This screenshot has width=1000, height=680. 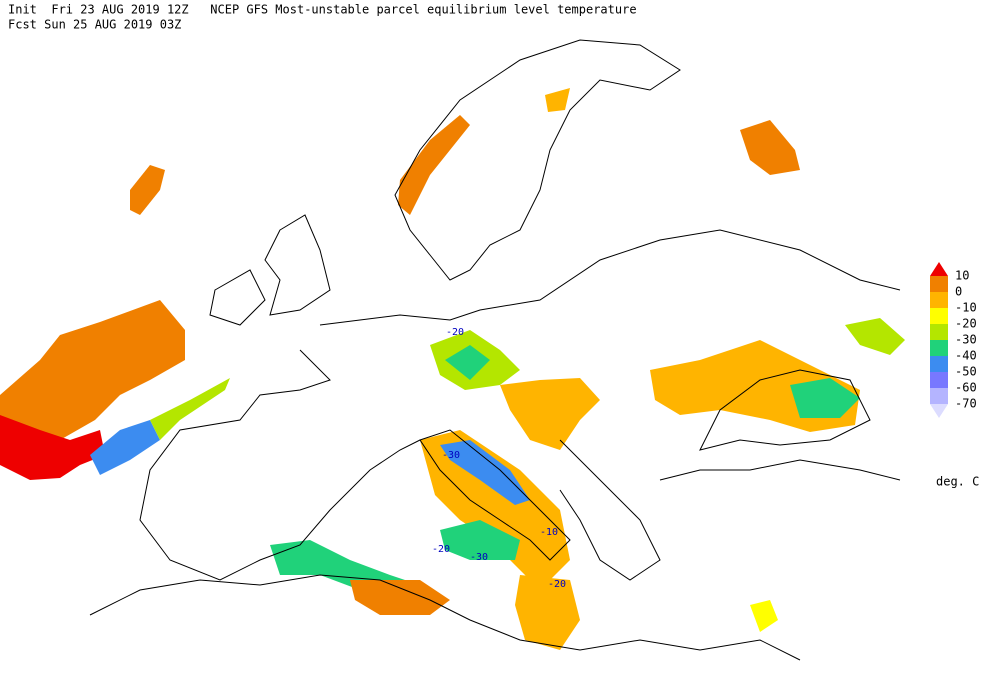 I want to click on contour-label: -10, so click(x=549, y=532).